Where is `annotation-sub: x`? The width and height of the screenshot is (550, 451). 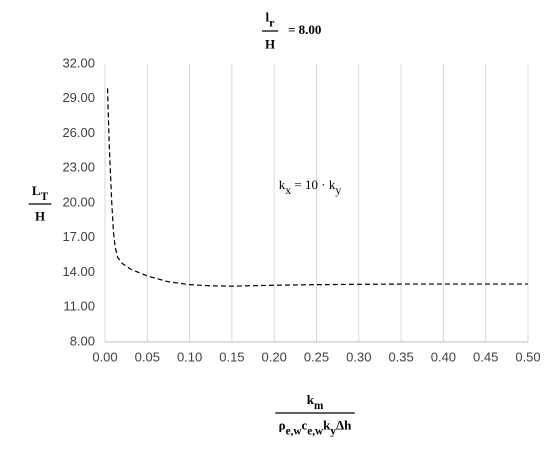
annotation-sub: x is located at coordinates (288, 190).